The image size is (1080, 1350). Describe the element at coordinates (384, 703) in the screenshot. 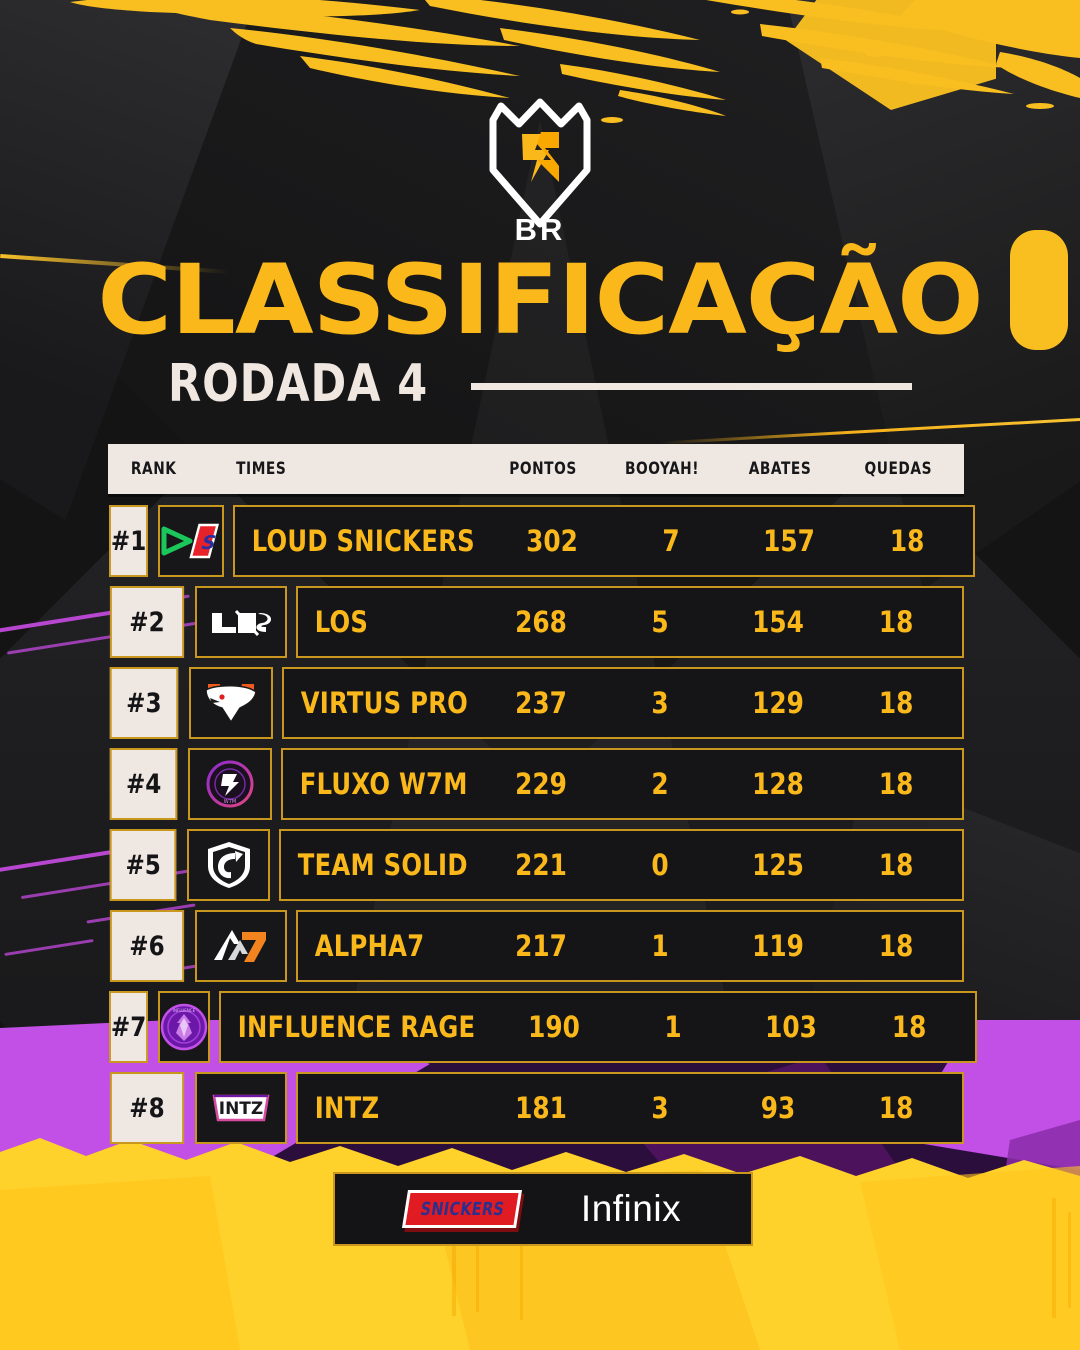

I see `team-name: VIRTUS PRO` at that location.